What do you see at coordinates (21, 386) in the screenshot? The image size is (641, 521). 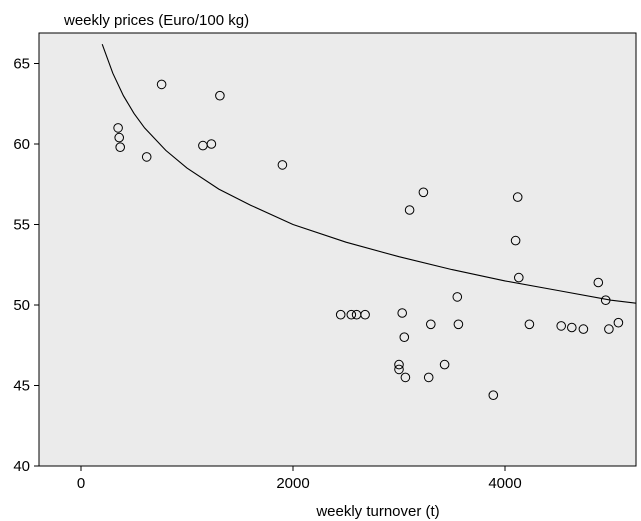 I see `y-tick-label: 45` at bounding box center [21, 386].